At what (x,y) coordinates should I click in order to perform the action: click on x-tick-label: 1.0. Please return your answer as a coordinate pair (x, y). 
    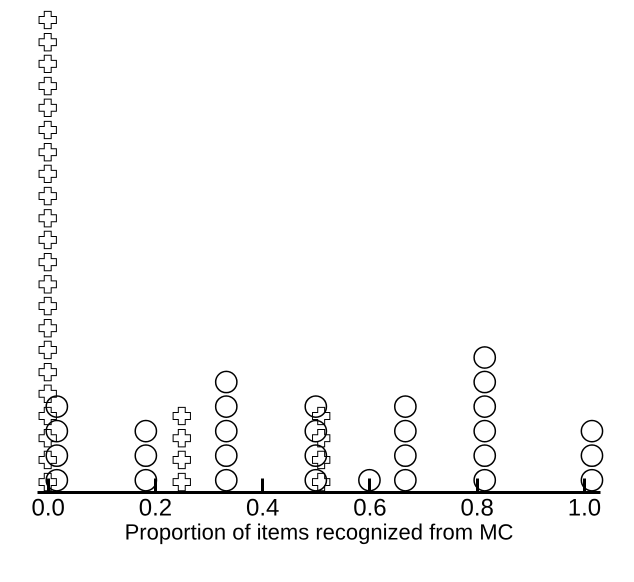
    Looking at the image, I should click on (585, 508).